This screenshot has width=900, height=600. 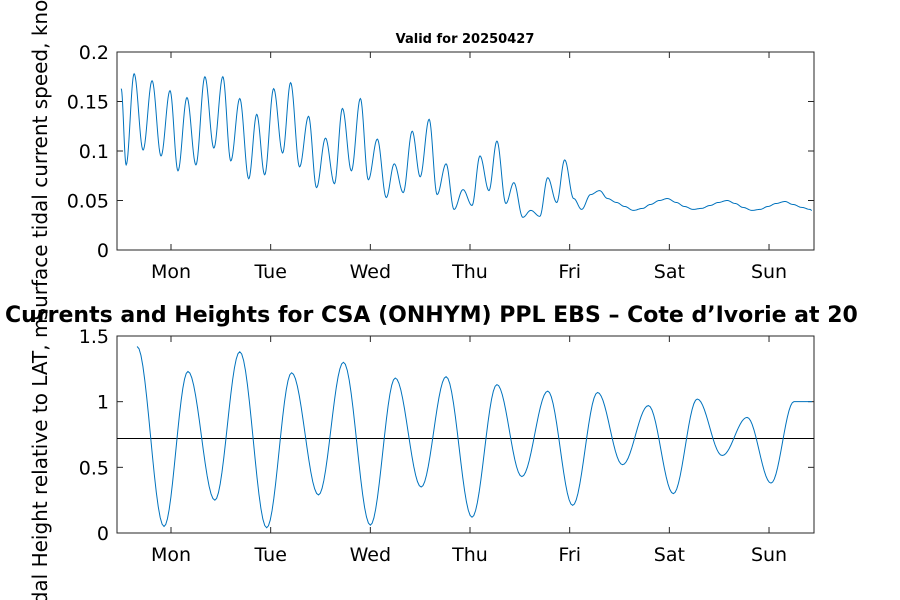 What do you see at coordinates (469, 555) in the screenshot?
I see `tidal-height-x-tick-label: Thu` at bounding box center [469, 555].